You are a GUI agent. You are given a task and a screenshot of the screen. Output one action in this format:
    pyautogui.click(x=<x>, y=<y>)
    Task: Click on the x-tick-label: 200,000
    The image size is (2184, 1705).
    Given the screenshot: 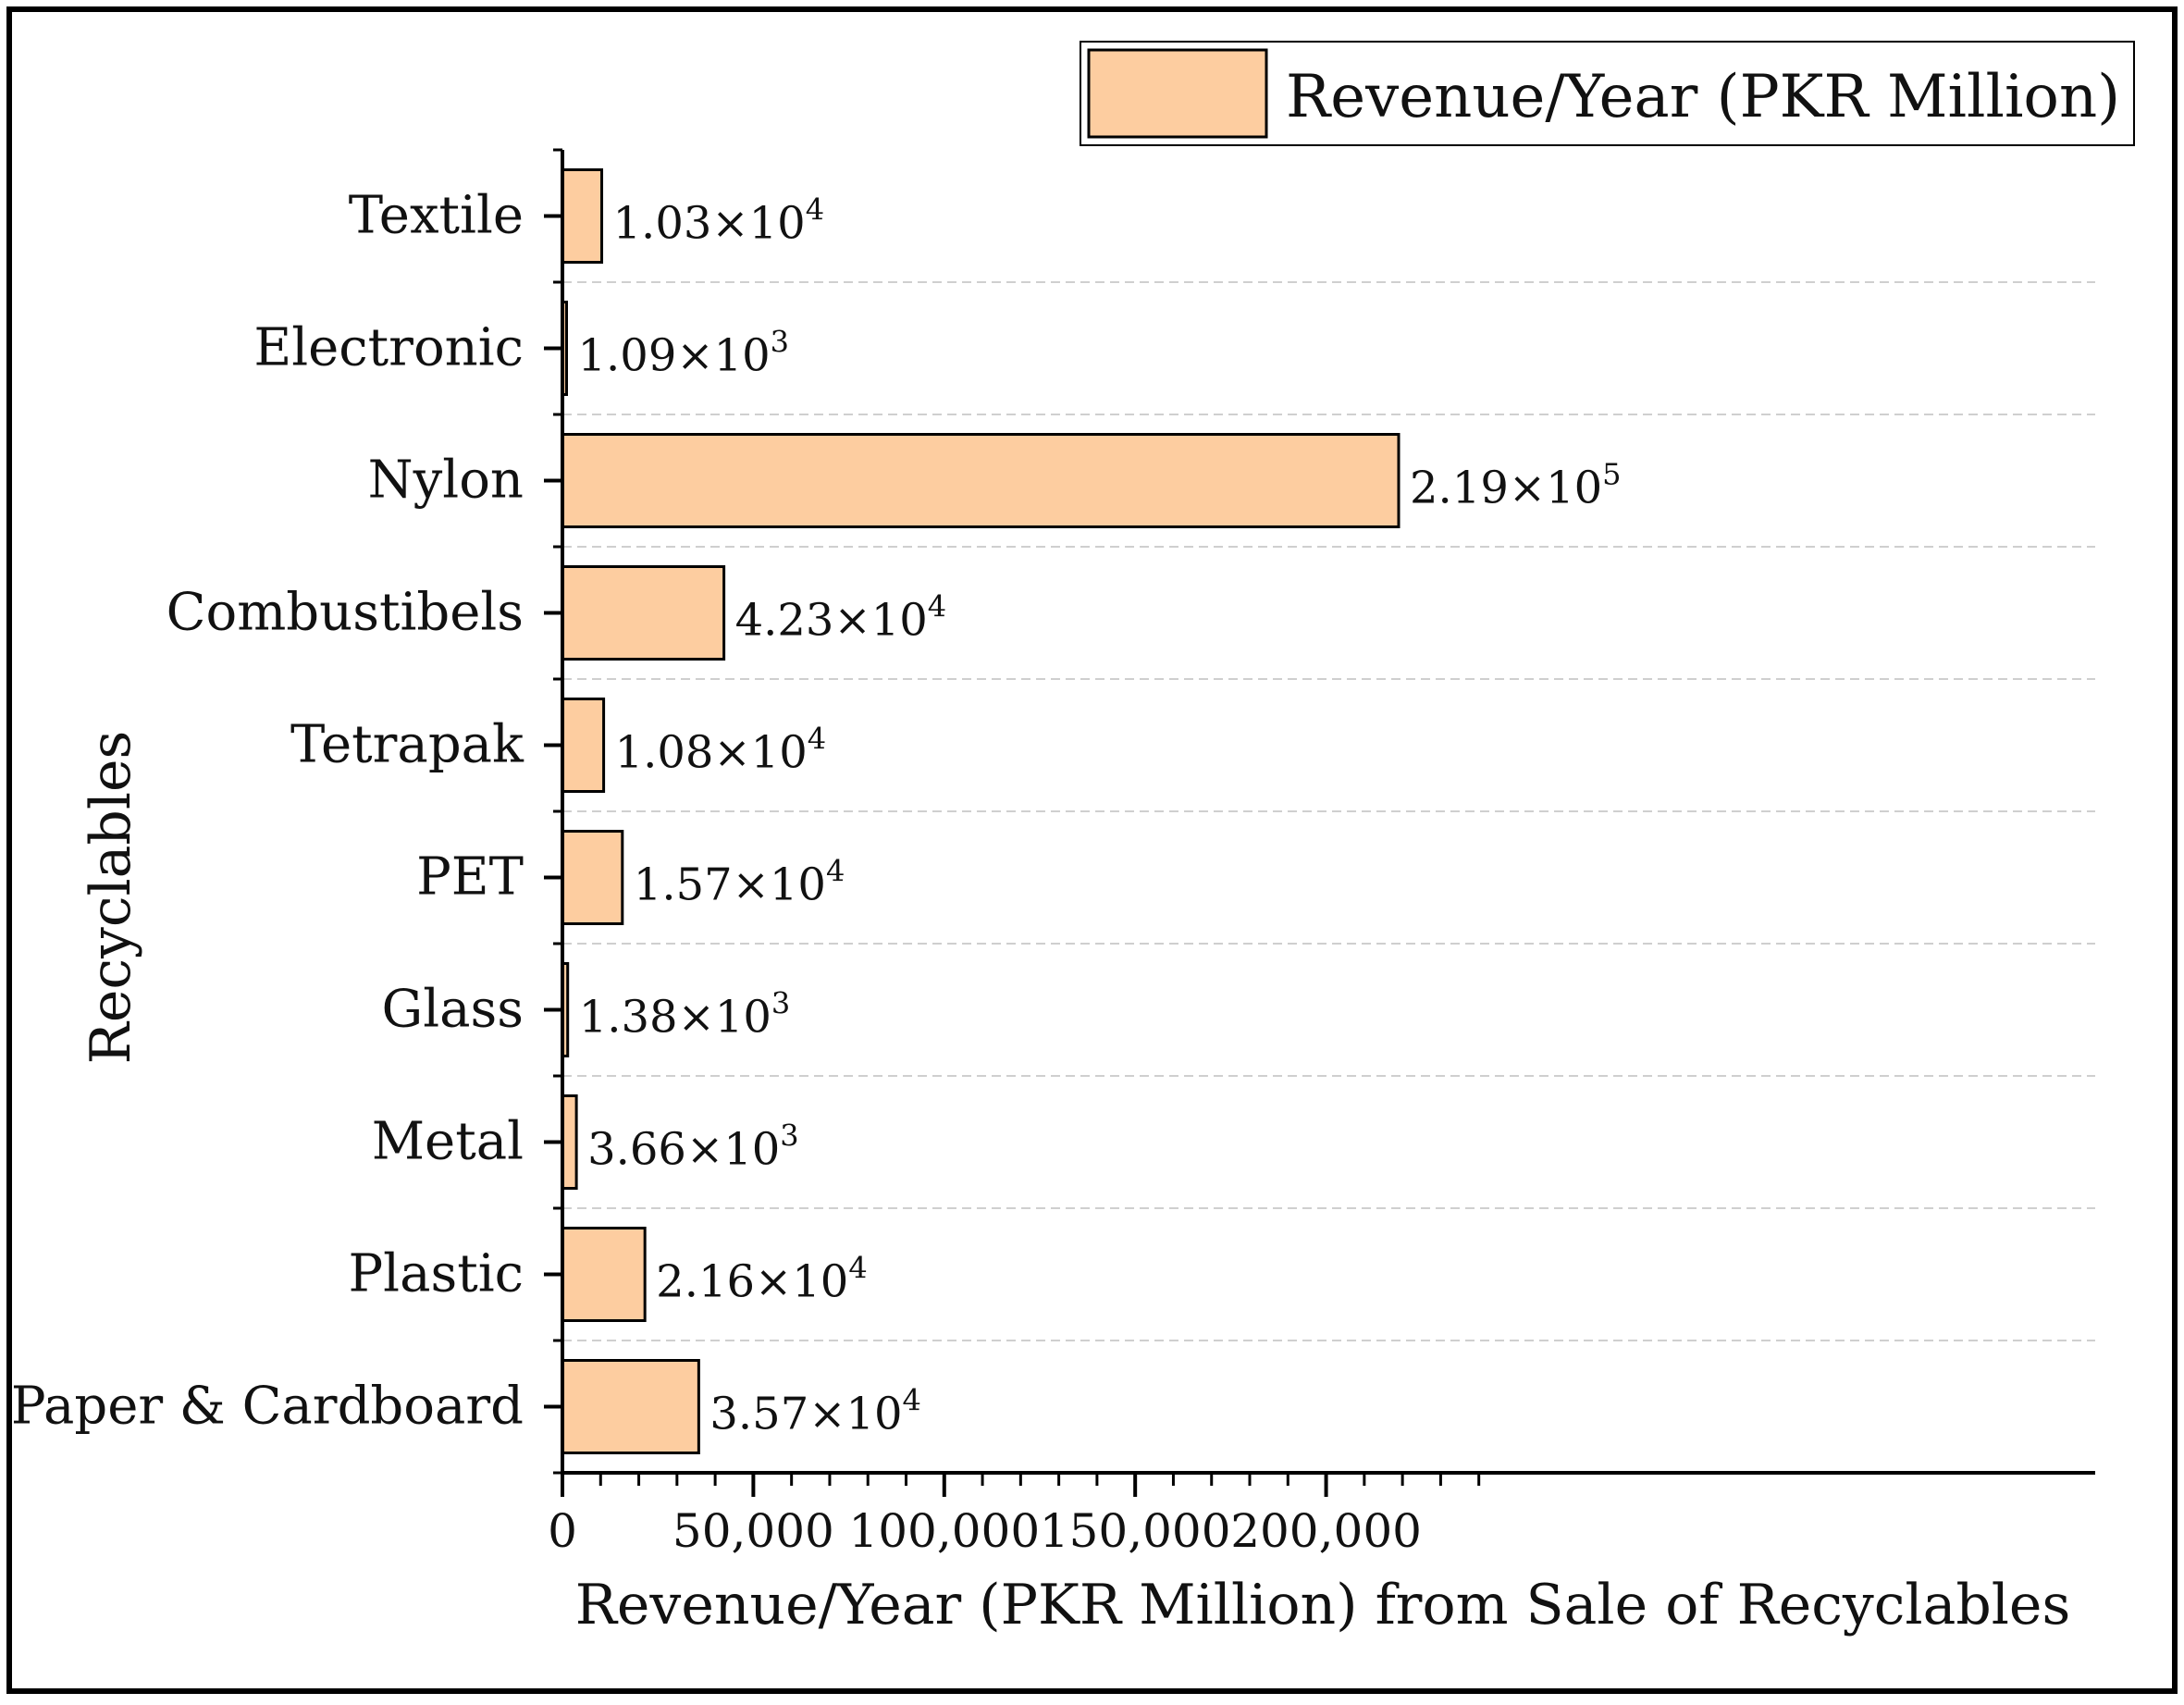 What is the action you would take?
    pyautogui.click(x=1326, y=1531)
    